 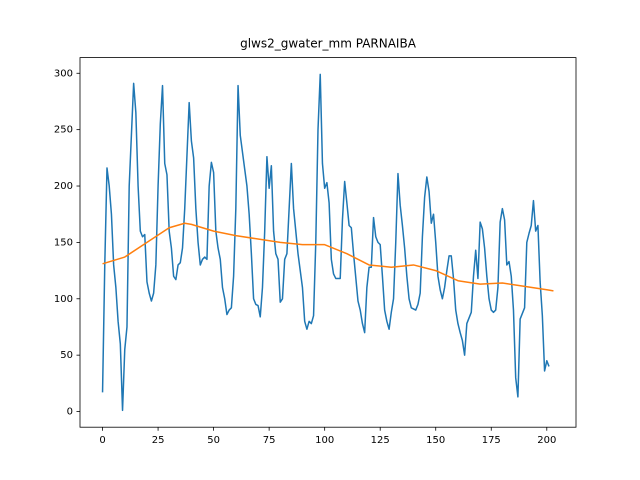 What do you see at coordinates (328, 44) in the screenshot?
I see `chart-title: glws2_gwater_mm PARNAIBA` at bounding box center [328, 44].